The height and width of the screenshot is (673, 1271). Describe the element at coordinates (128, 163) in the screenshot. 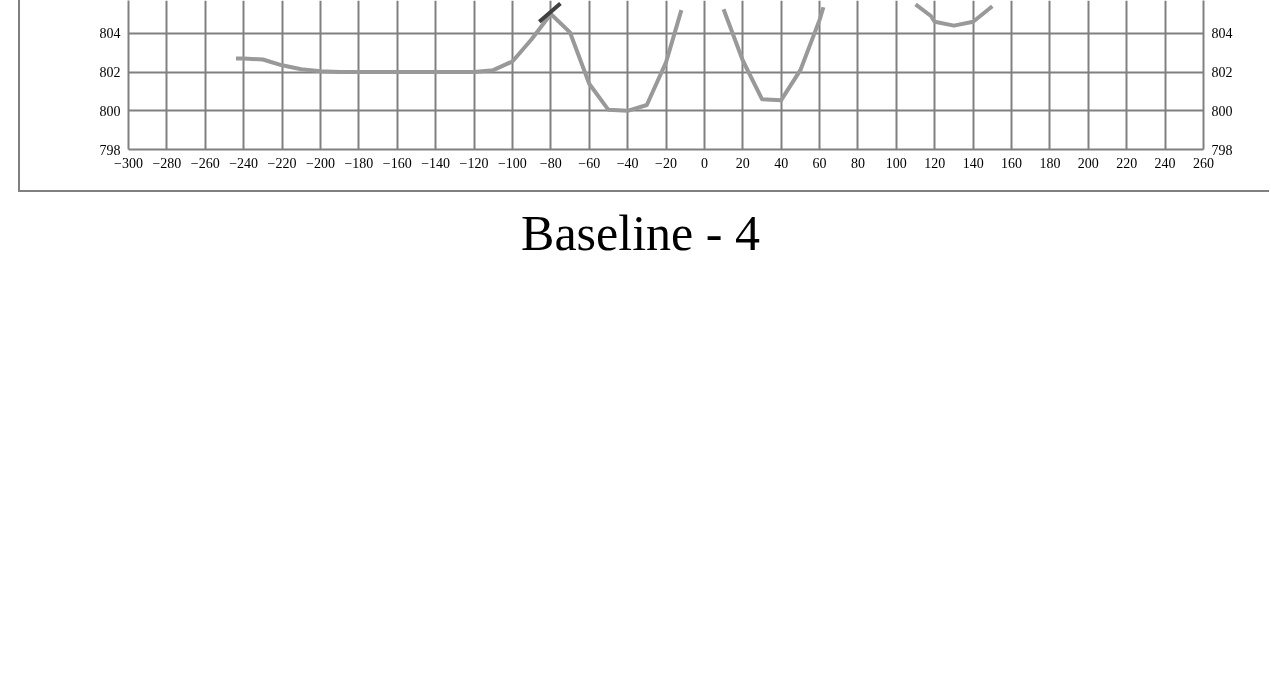

I see `x-tick-label: −300` at that location.